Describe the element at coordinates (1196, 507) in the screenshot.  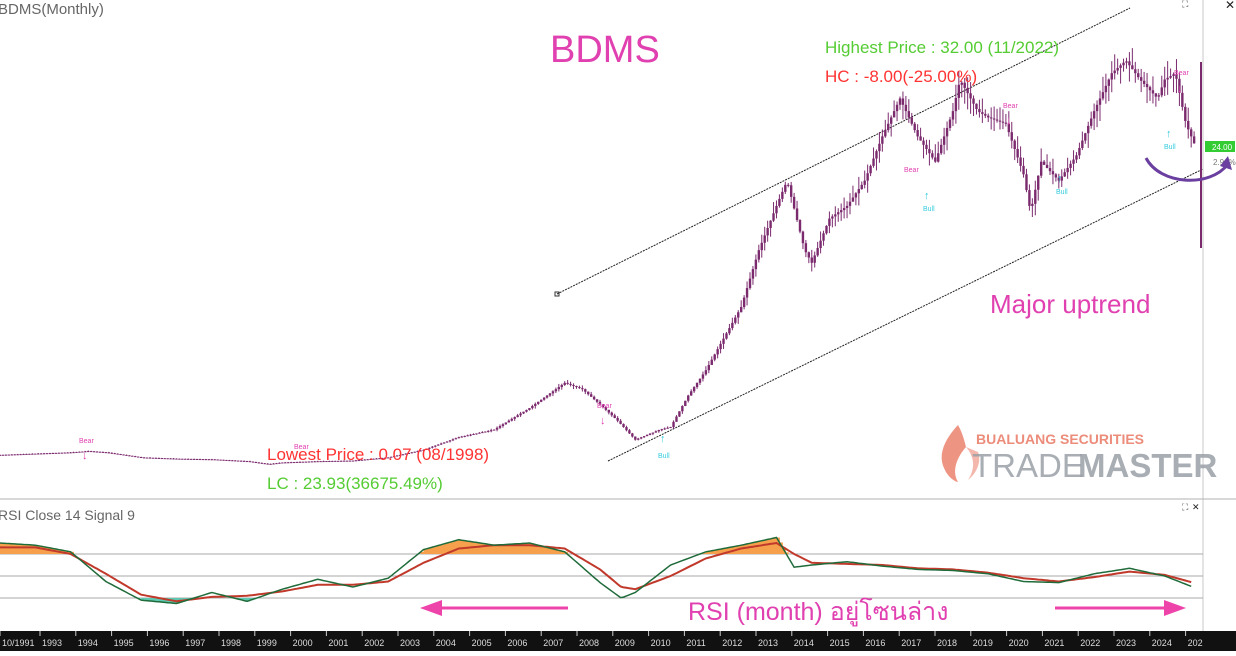
I see `rsi-close-icon: ✕` at that location.